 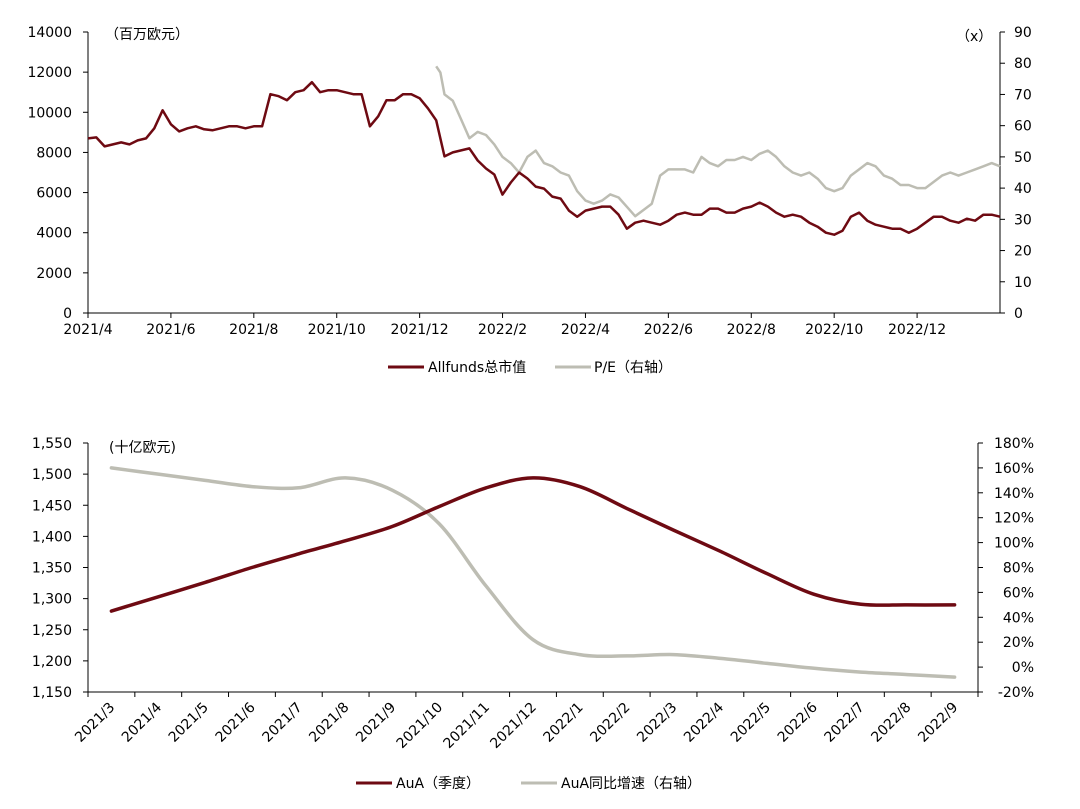 What do you see at coordinates (87, 330) in the screenshot?
I see `chart1-x-tick-label: 2021/4` at bounding box center [87, 330].